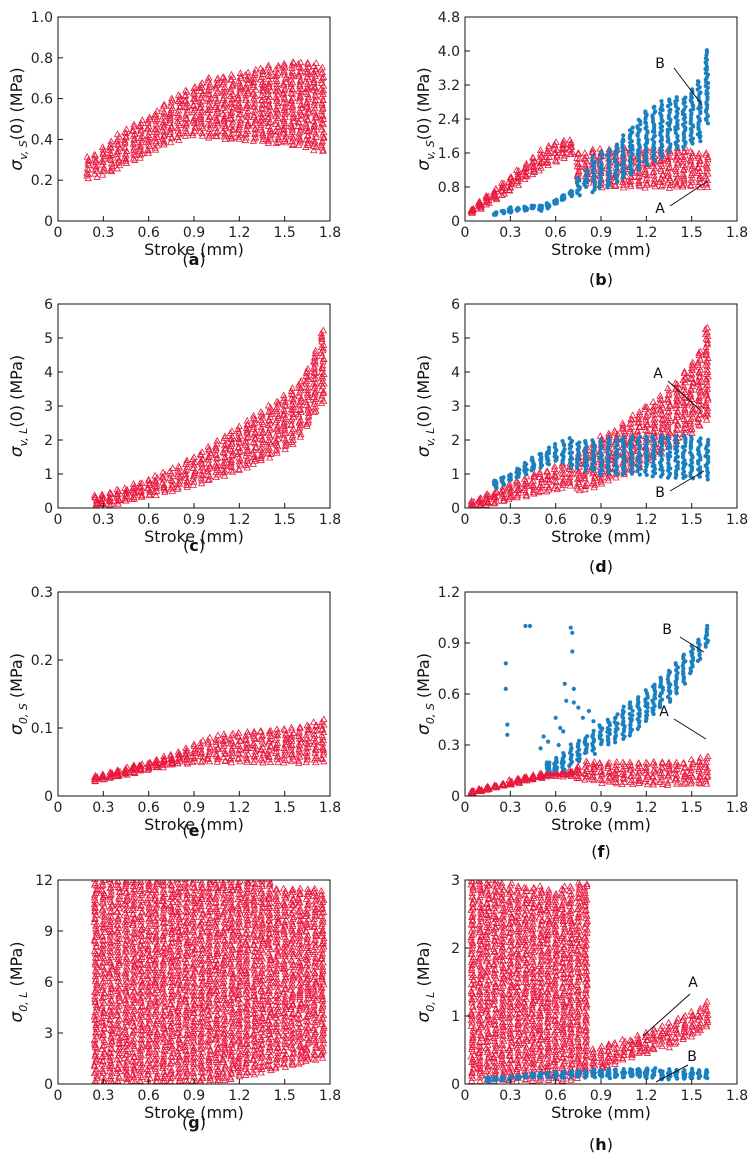 Image resolution: width=756 pixels, height=1157 pixels. Describe the element at coordinates (688, 86) in the screenshot. I see `annotation-leader` at that location.